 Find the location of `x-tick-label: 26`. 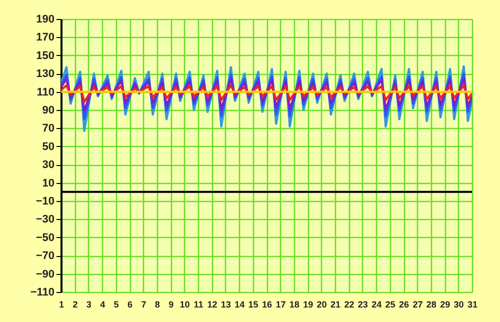

x-tick-label: 26 is located at coordinates (404, 305).